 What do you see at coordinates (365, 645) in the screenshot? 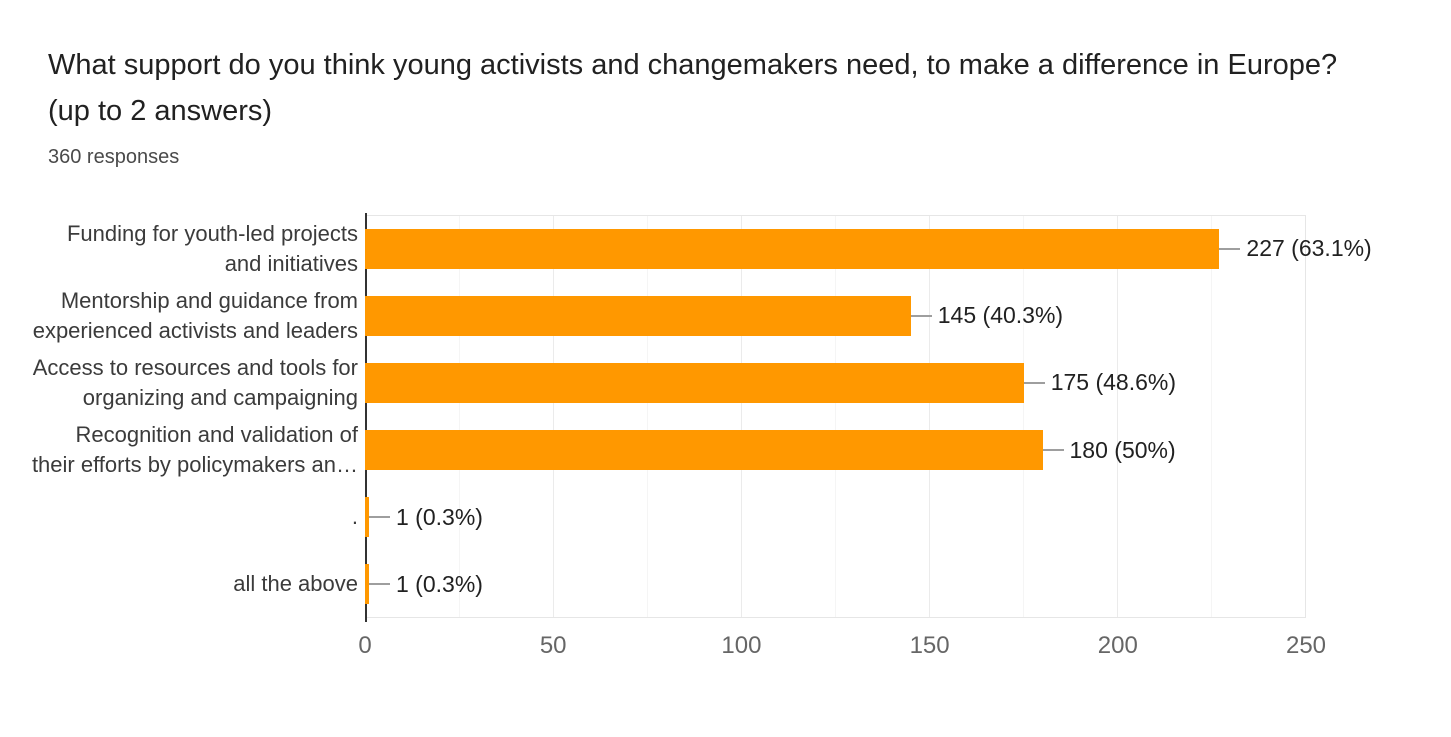
I see `x-tick-label: 0` at bounding box center [365, 645].